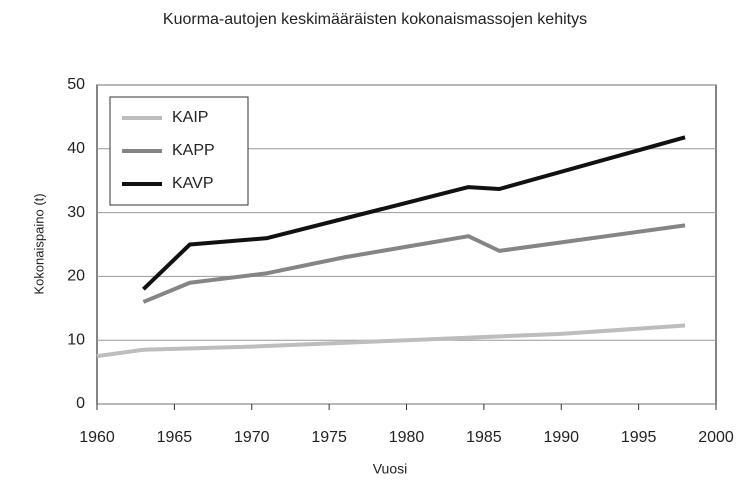 This screenshot has width=740, height=480. Describe the element at coordinates (193, 183) in the screenshot. I see `legend-label: KAVP` at that location.